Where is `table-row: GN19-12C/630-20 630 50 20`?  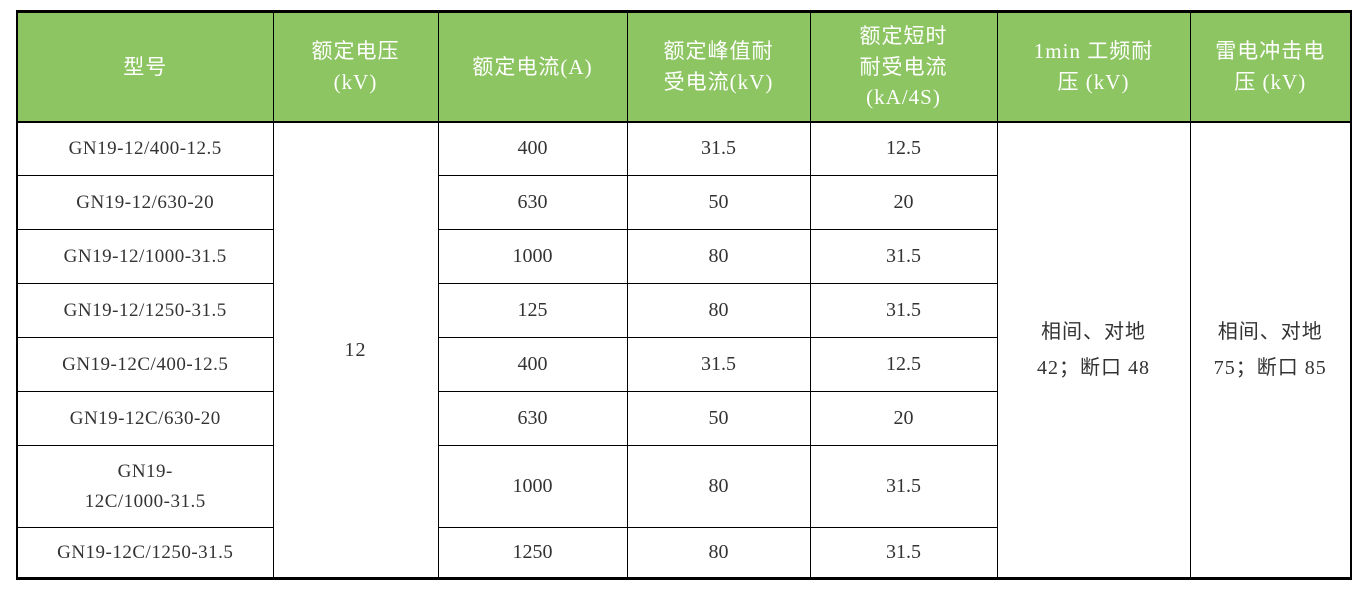
table-row: GN19-12C/630-20 630 50 20 is located at coordinates (683, 418).